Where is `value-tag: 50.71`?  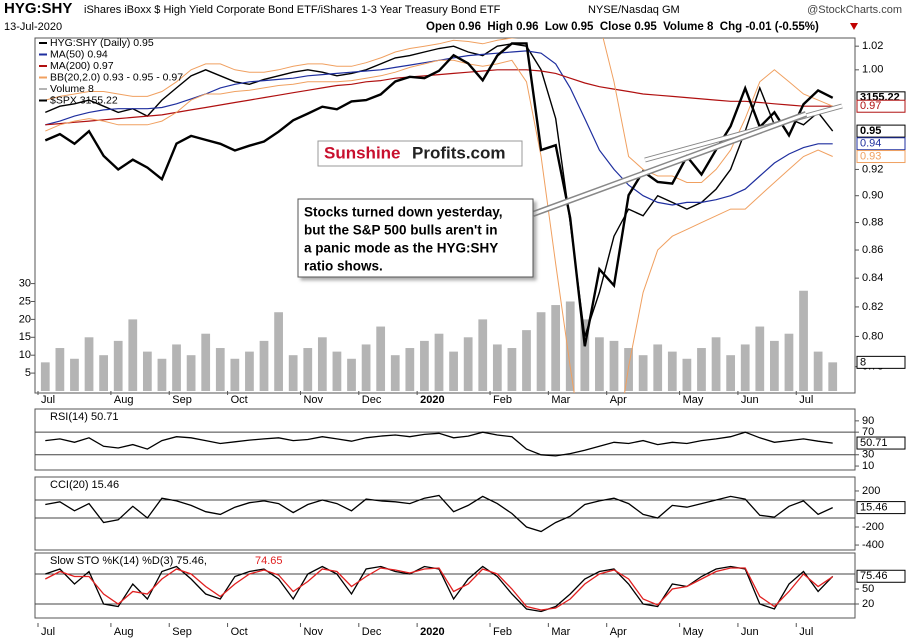 value-tag: 50.71 is located at coordinates (881, 443).